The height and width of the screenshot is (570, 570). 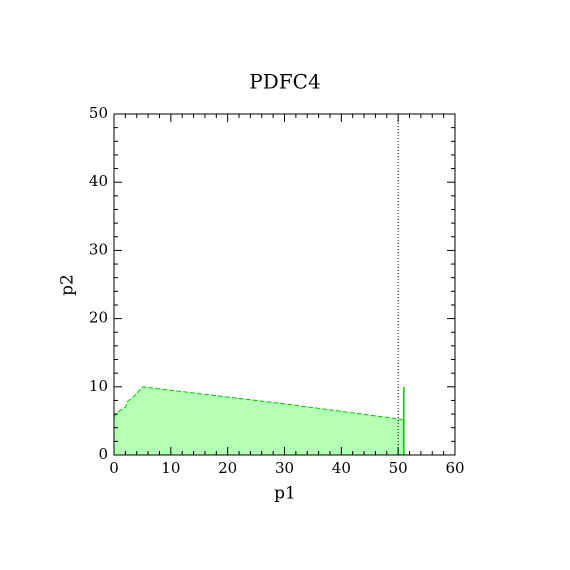 I want to click on x-tick-label: 30, so click(x=284, y=468).